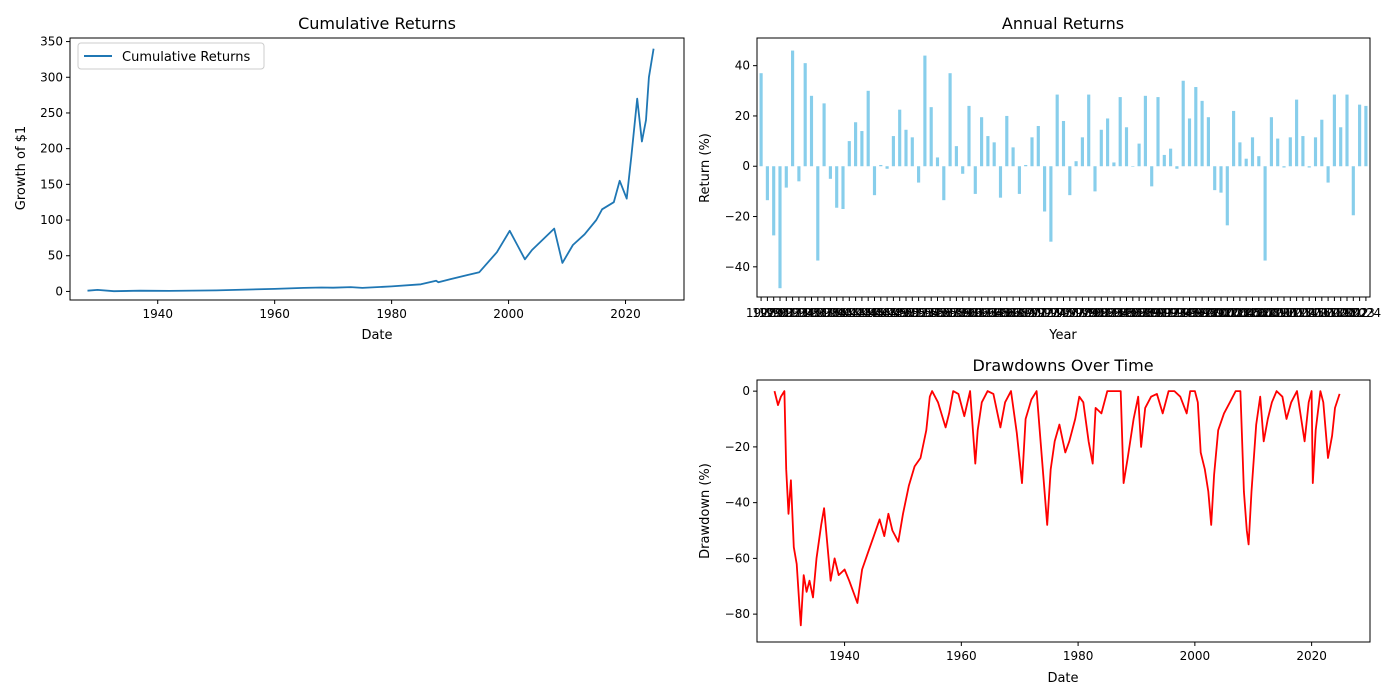 The image size is (1400, 700). I want to click on x-tick-label: 1986, so click(1126, 313).